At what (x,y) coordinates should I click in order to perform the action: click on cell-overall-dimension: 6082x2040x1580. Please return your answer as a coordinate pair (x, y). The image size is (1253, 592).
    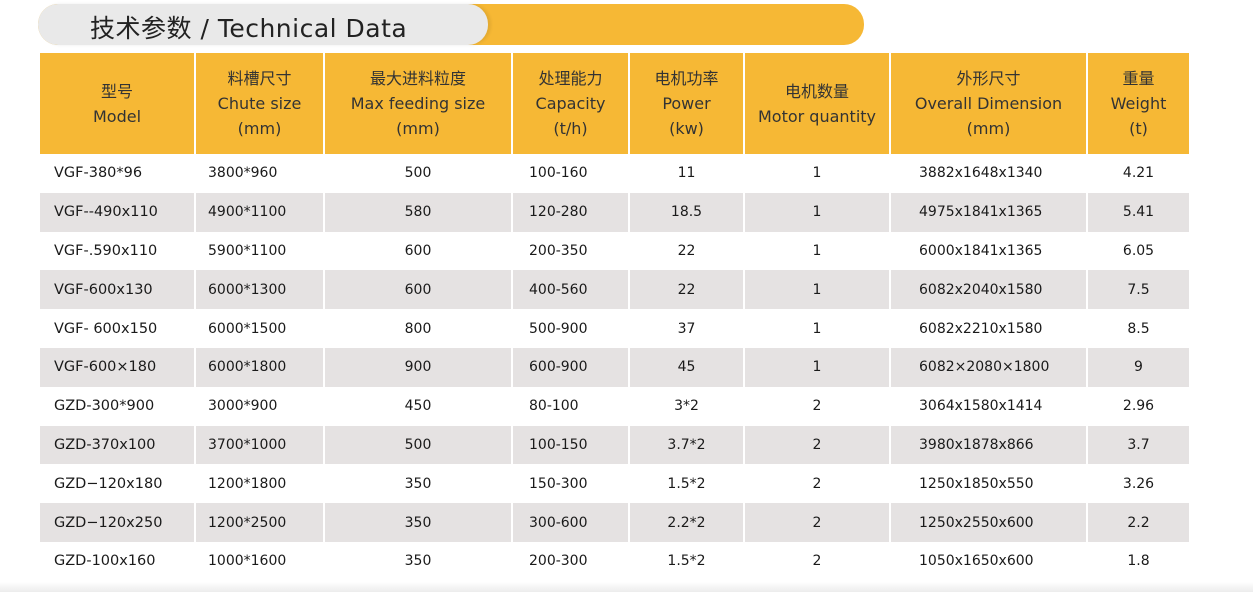
    Looking at the image, I should click on (989, 290).